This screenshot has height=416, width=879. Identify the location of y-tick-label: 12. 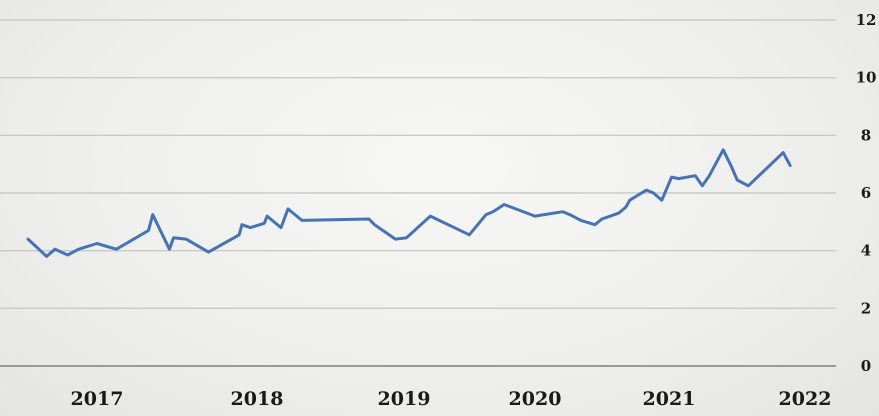
(866, 20).